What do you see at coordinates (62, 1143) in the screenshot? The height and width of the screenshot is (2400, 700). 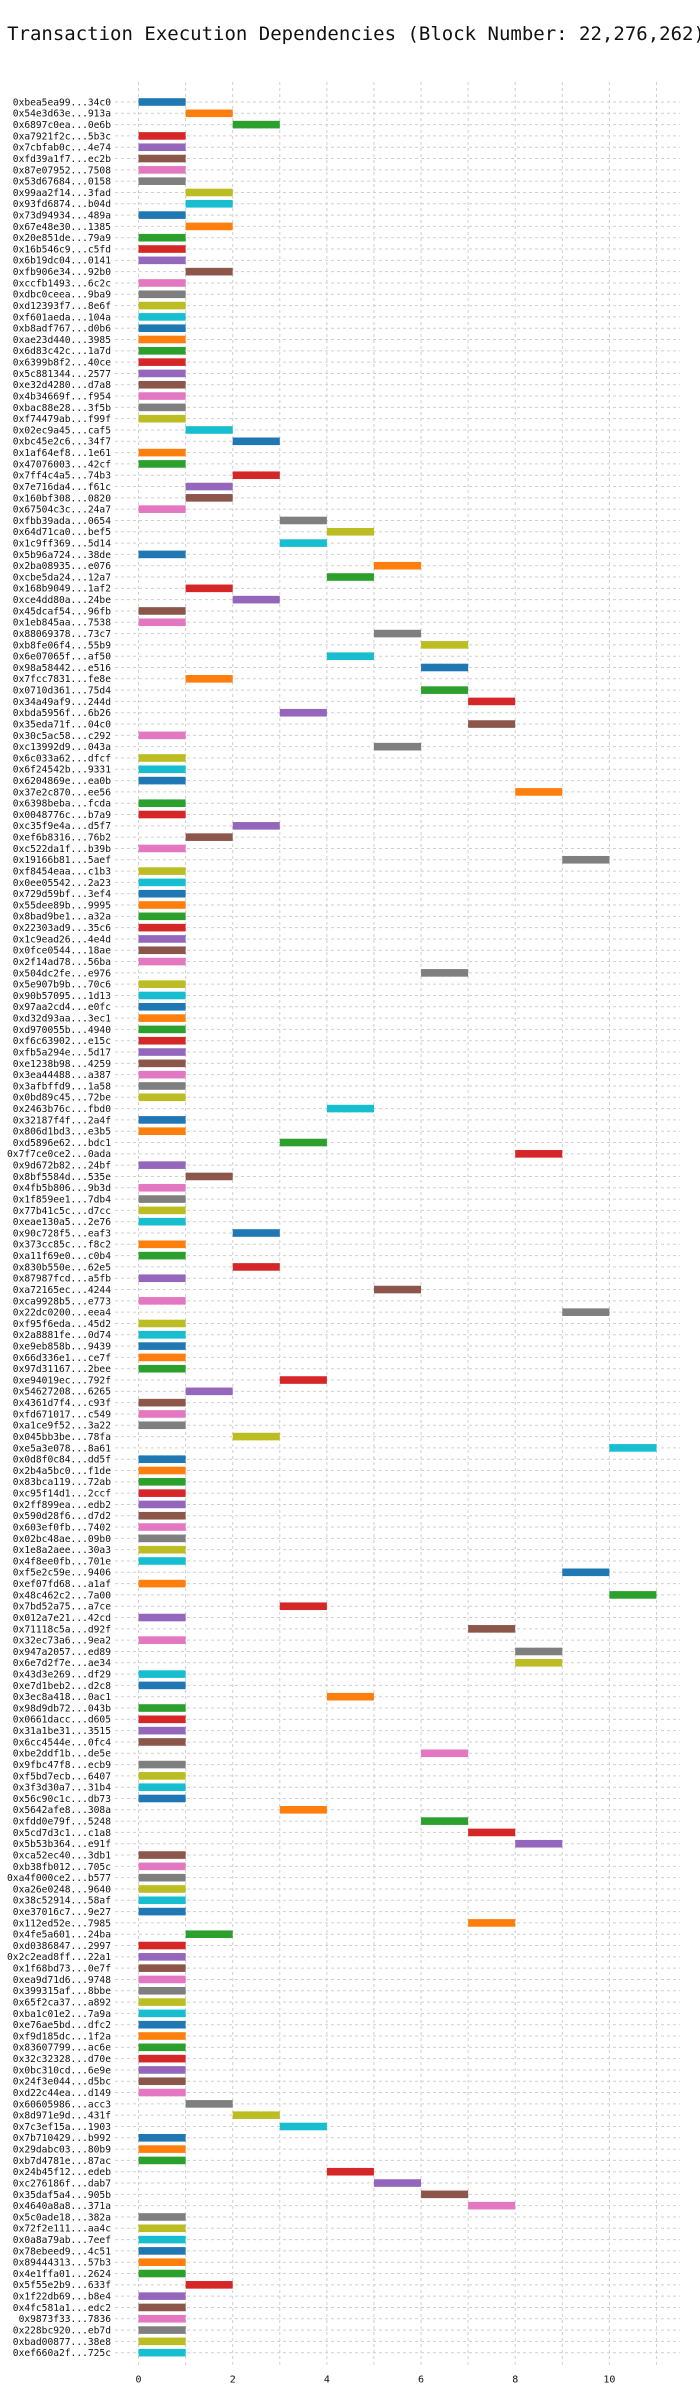 I see `tx-label: 0xd5896e62...bdc1` at bounding box center [62, 1143].